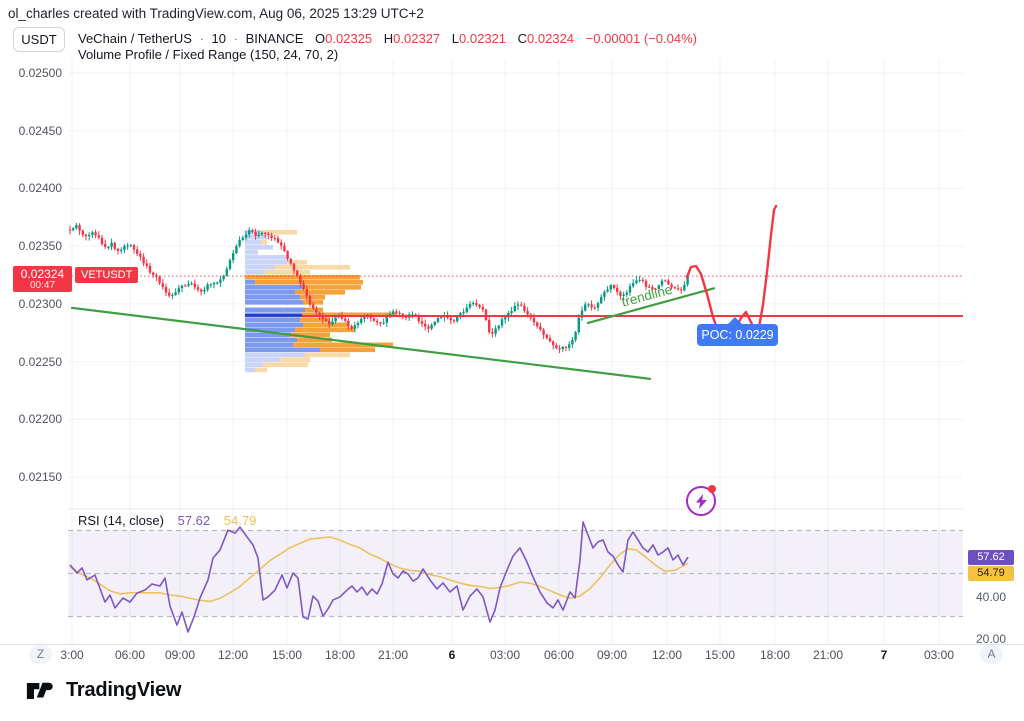  Describe the element at coordinates (483, 38) in the screenshot. I see `low-value: 0.02321` at that location.